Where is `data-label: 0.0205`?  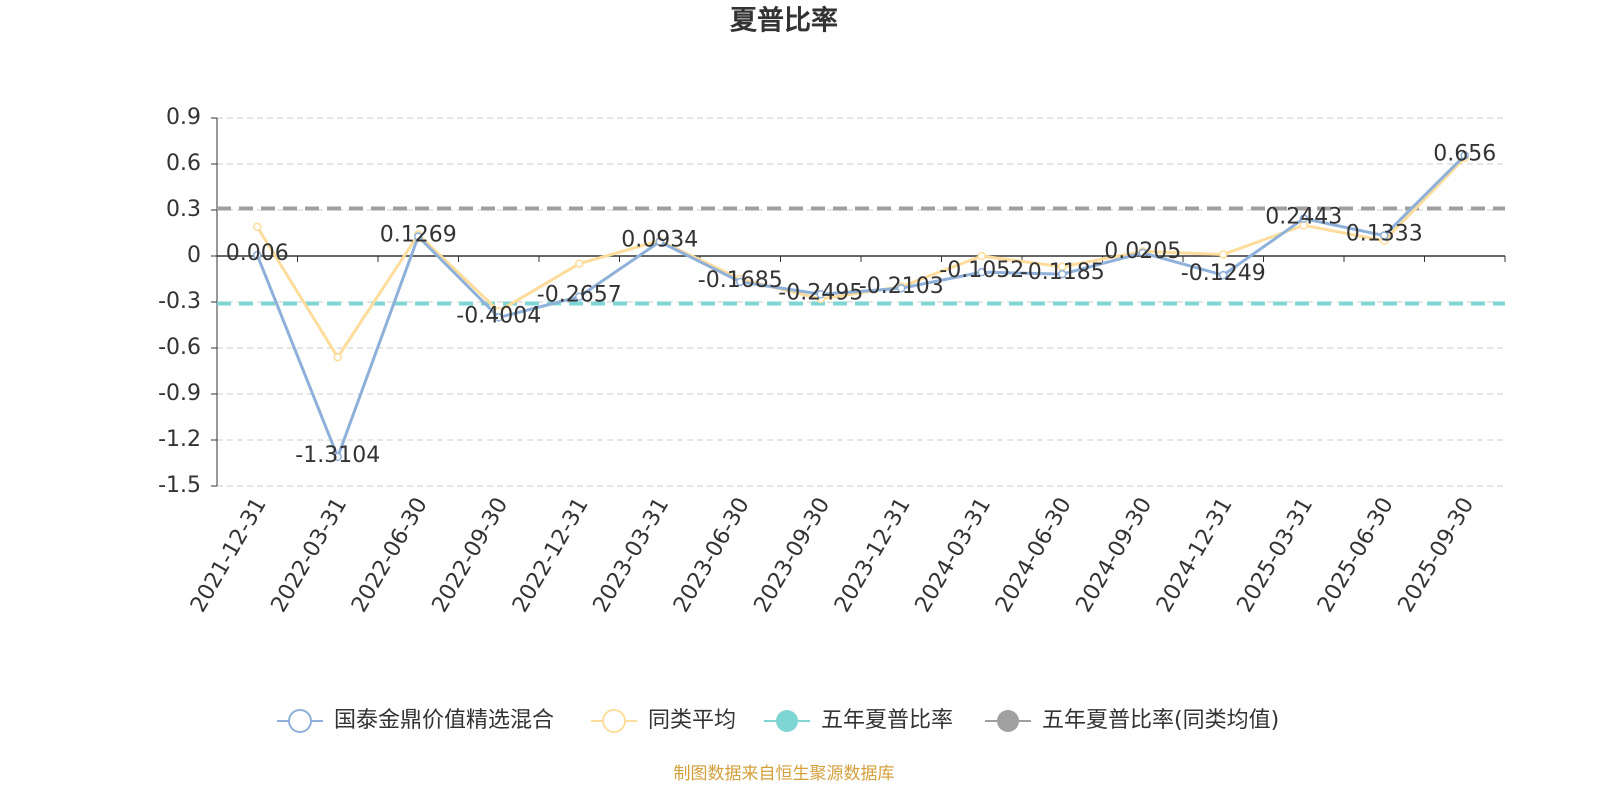
data-label: 0.0205 is located at coordinates (1142, 251).